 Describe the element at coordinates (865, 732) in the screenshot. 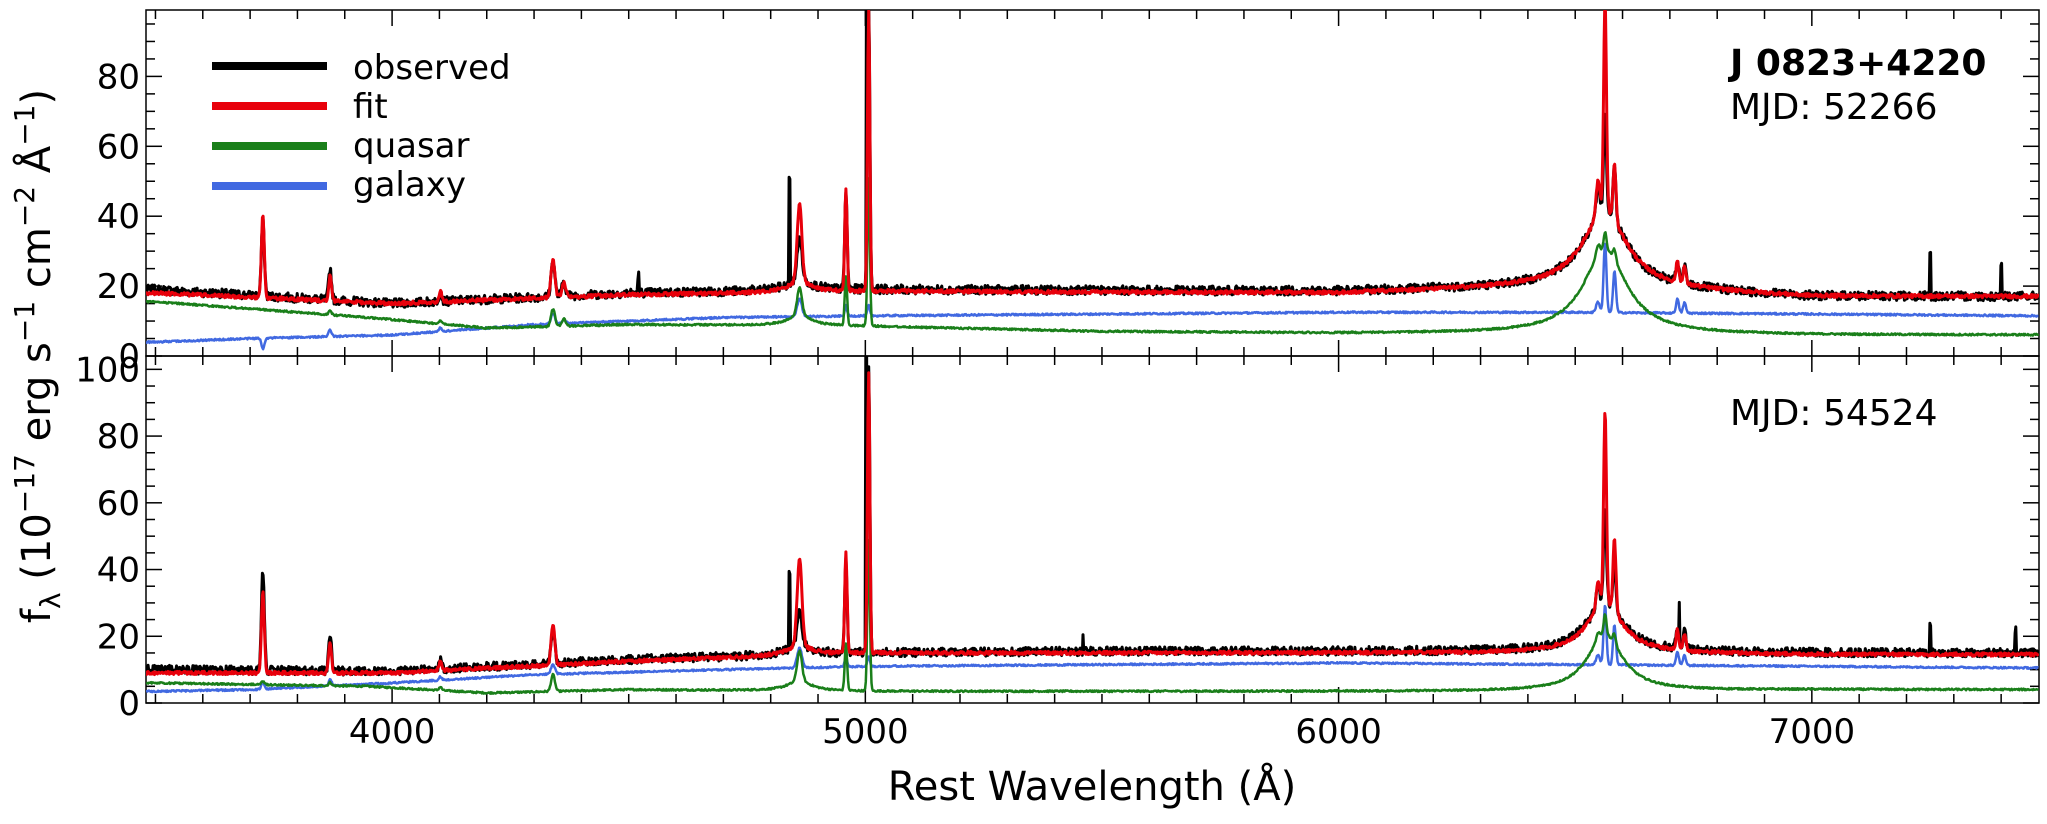

I see `x-tick-label: 5000` at that location.